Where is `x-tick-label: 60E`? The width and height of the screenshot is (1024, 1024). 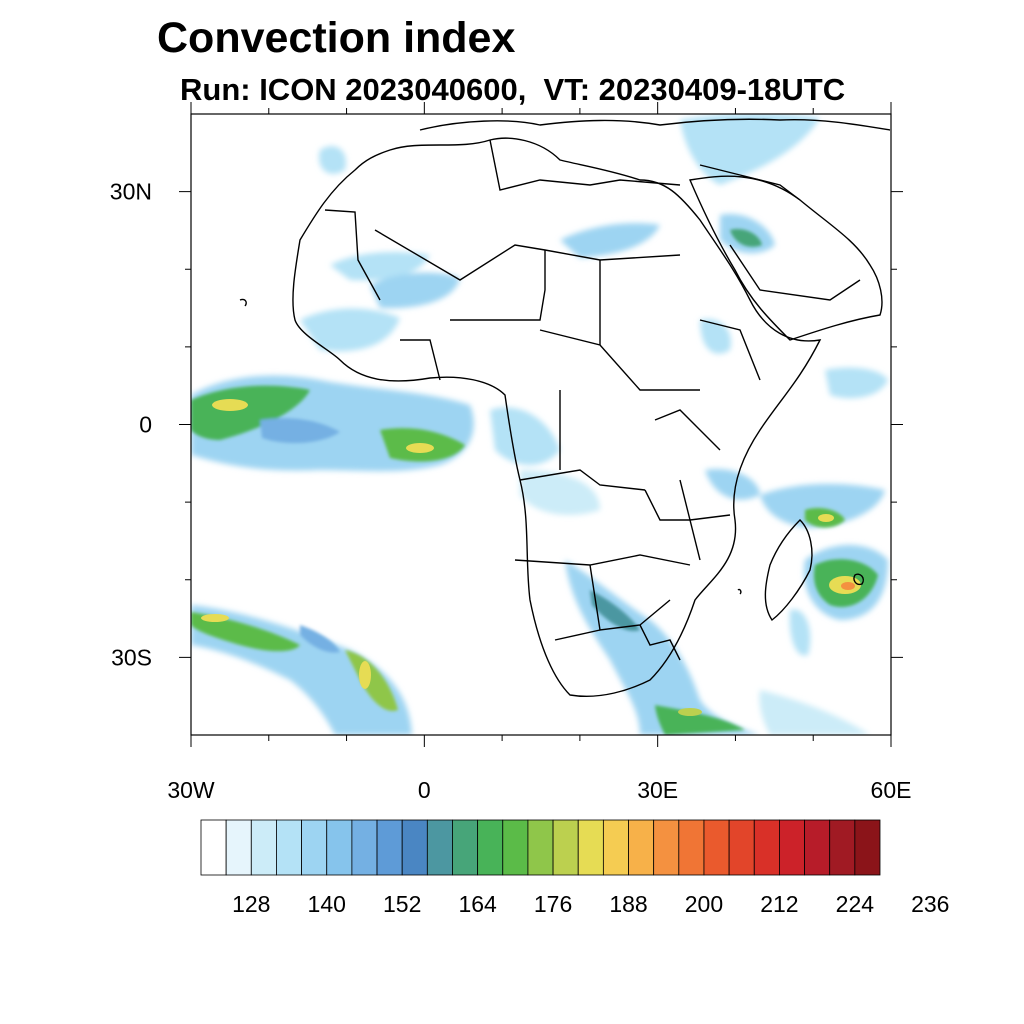
x-tick-label: 60E is located at coordinates (891, 790).